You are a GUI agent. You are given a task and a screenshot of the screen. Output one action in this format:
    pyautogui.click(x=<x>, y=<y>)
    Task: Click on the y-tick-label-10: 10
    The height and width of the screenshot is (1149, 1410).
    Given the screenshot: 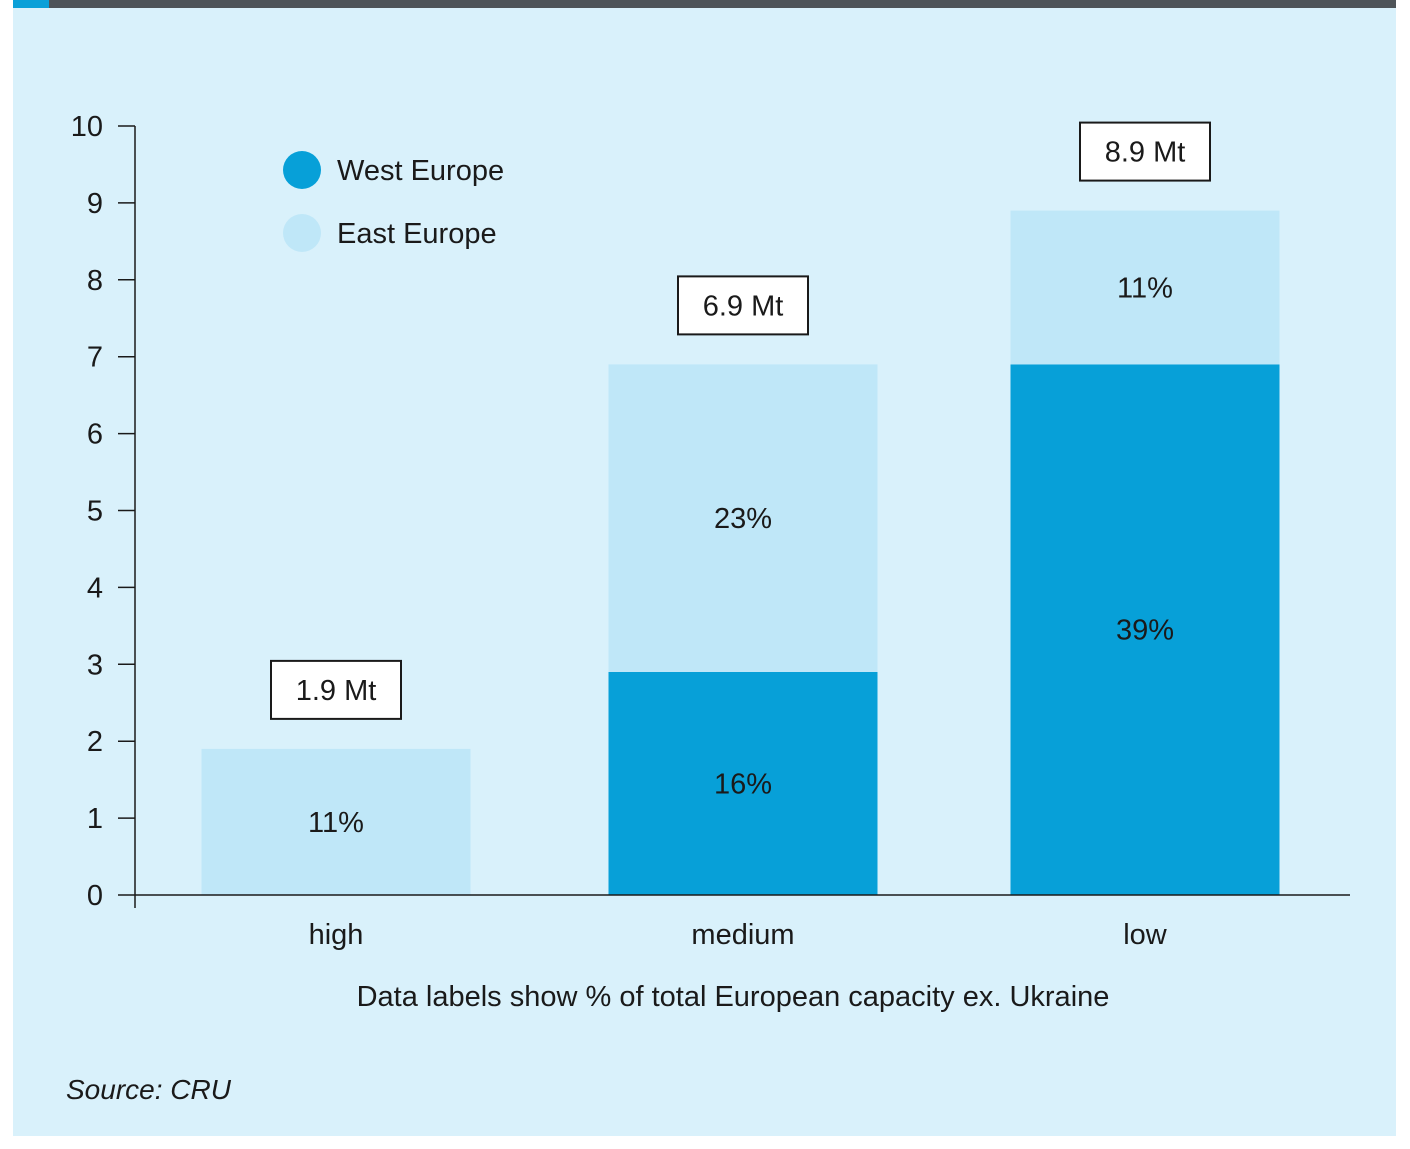 What is the action you would take?
    pyautogui.click(x=87, y=127)
    